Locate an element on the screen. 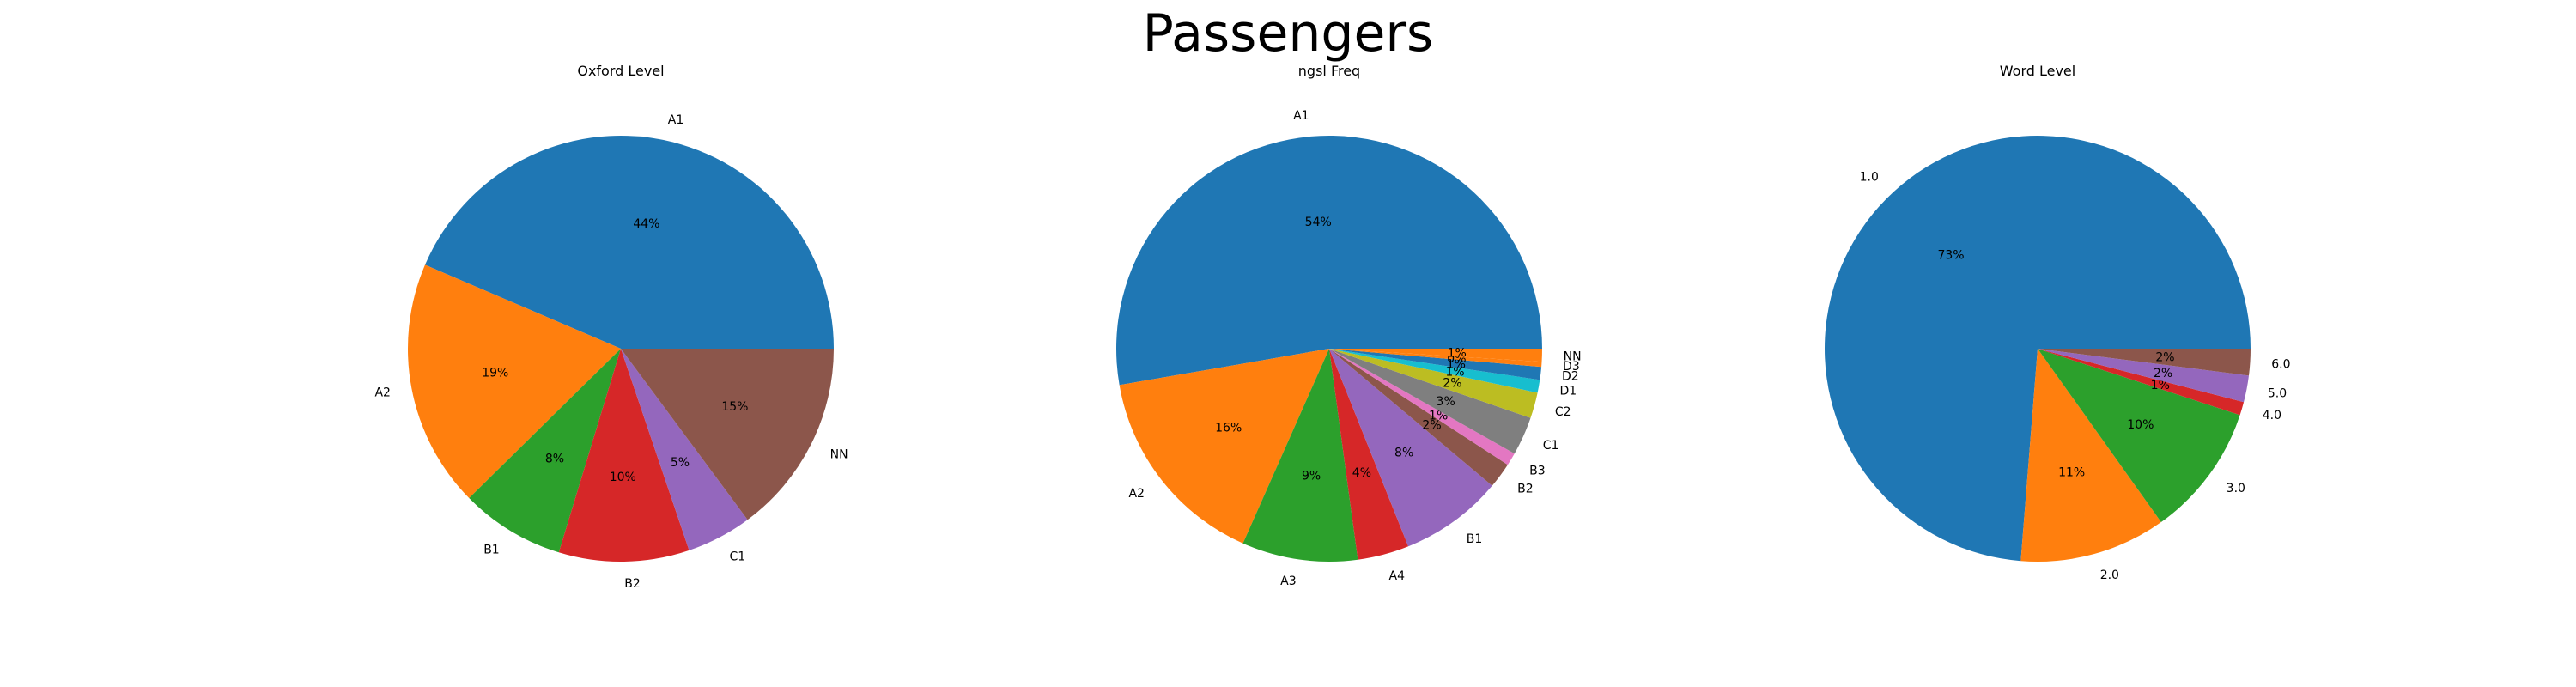 The image size is (2576, 687). pie-pct-c2: 2% is located at coordinates (1452, 384).